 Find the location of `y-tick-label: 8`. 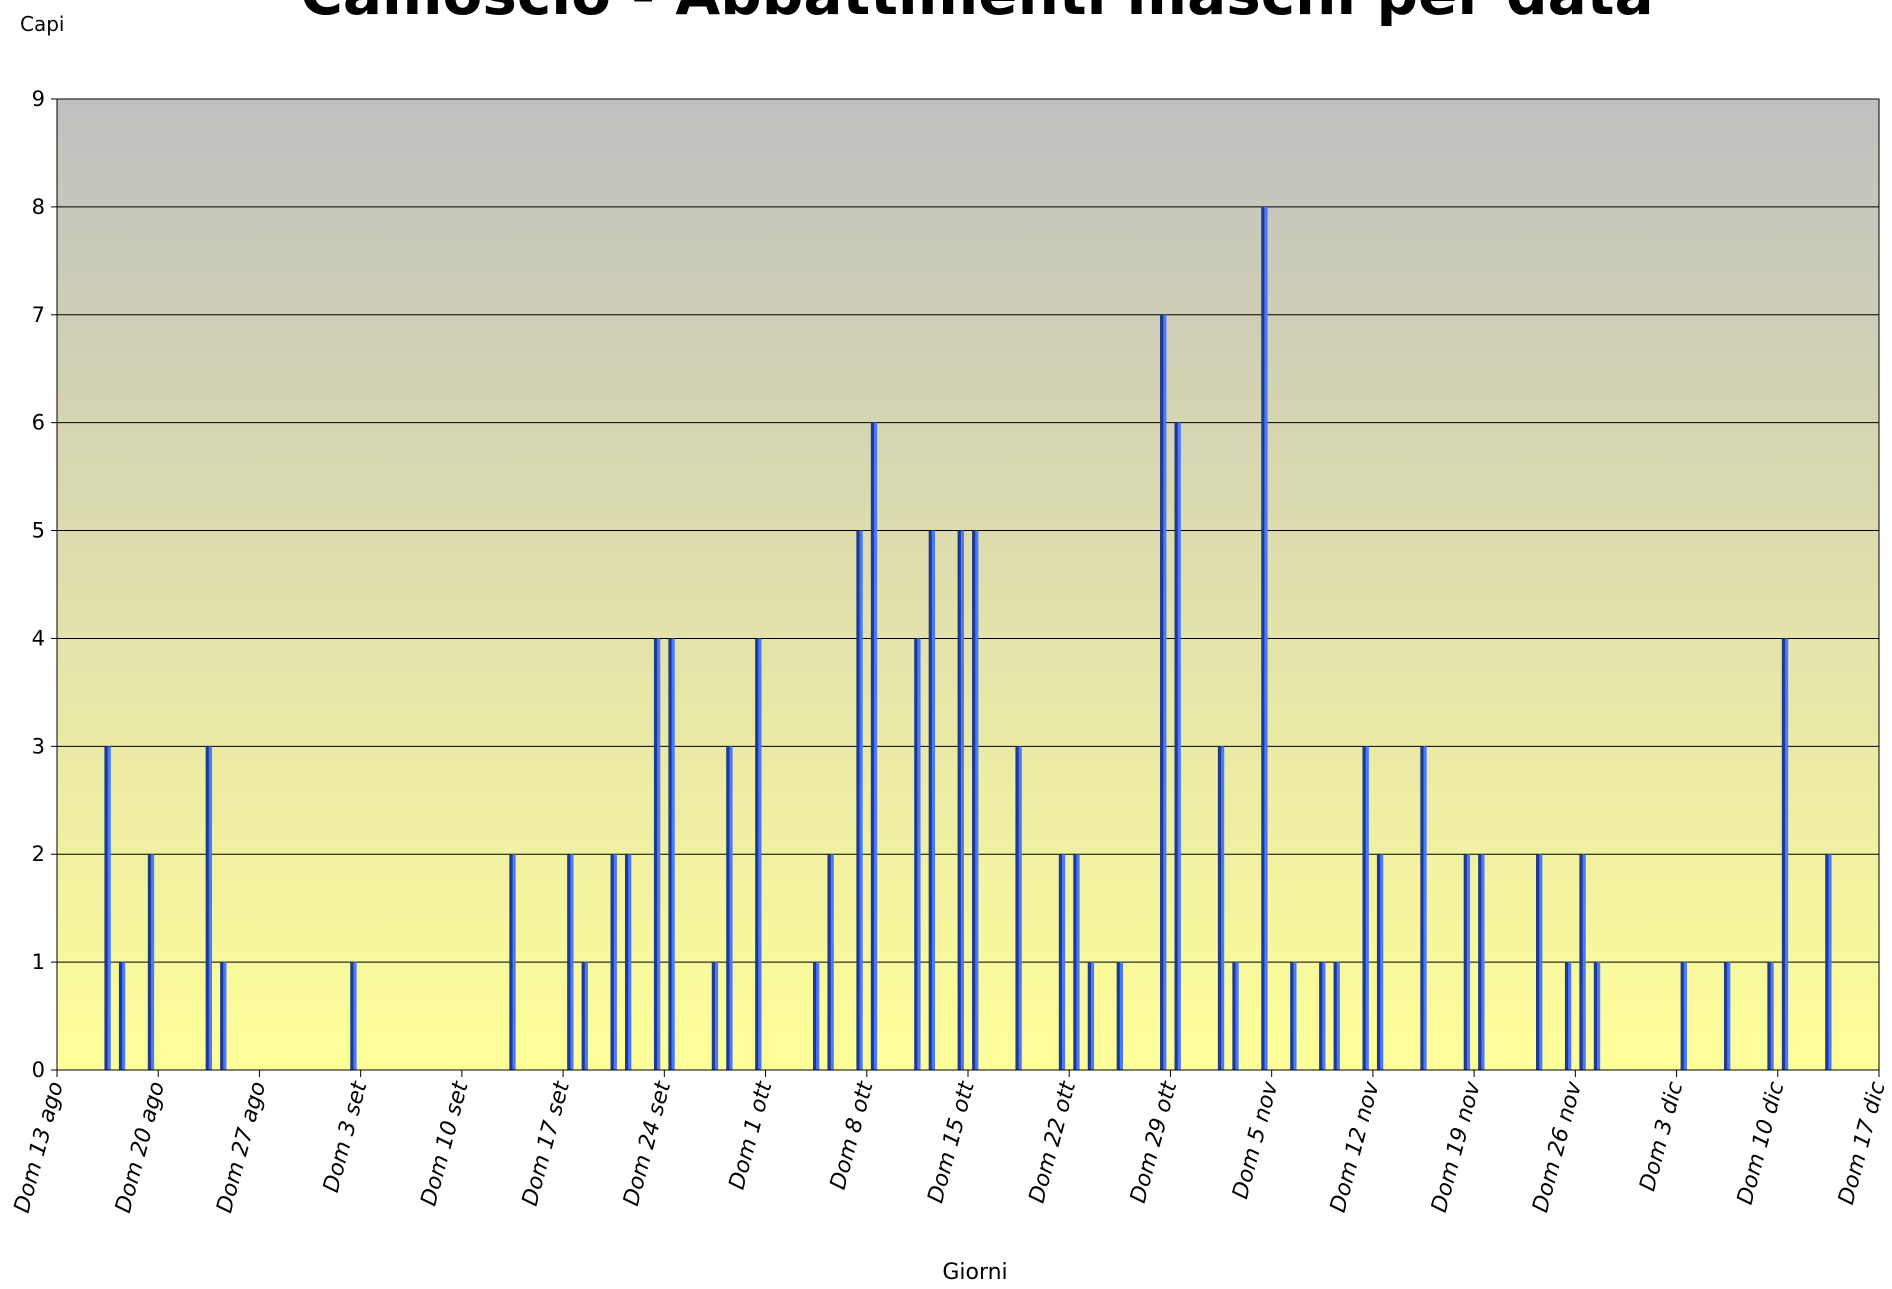

y-tick-label: 8 is located at coordinates (38, 207).